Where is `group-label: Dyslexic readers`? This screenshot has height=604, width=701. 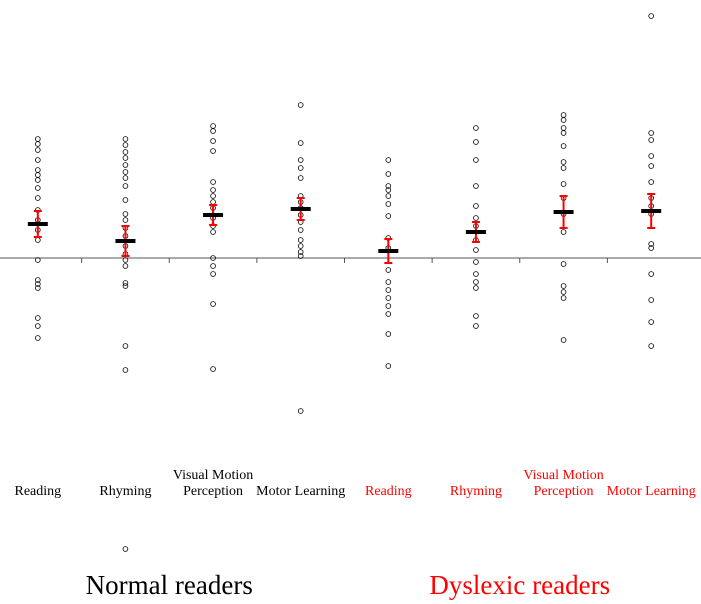 group-label: Dyslexic readers is located at coordinates (520, 585).